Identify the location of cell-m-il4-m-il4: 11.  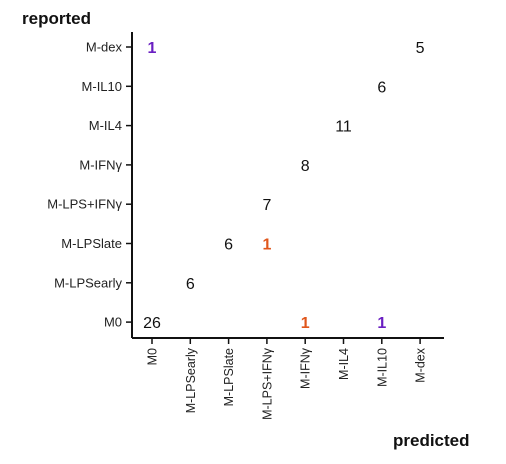
(343, 127).